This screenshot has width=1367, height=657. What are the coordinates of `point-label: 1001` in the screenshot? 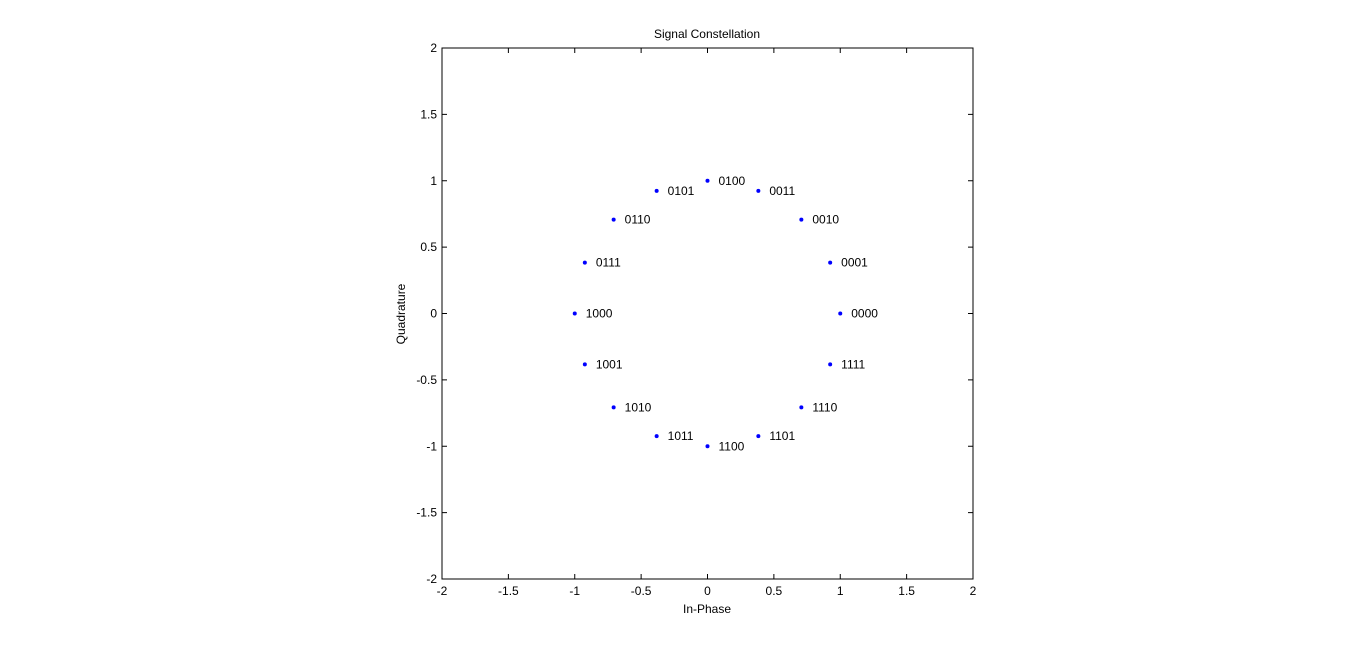 It's located at (609, 364).